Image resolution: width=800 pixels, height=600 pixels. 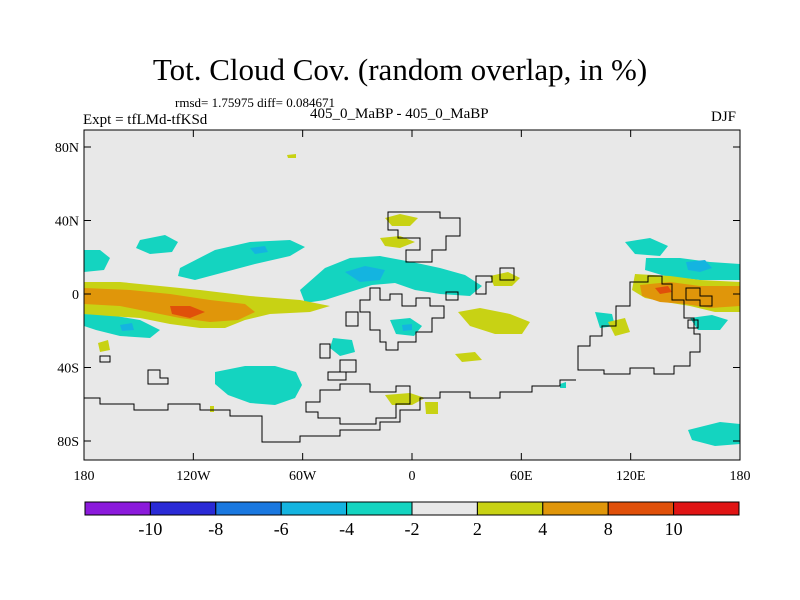 What do you see at coordinates (215, 529) in the screenshot?
I see `colorbar-label: -8` at bounding box center [215, 529].